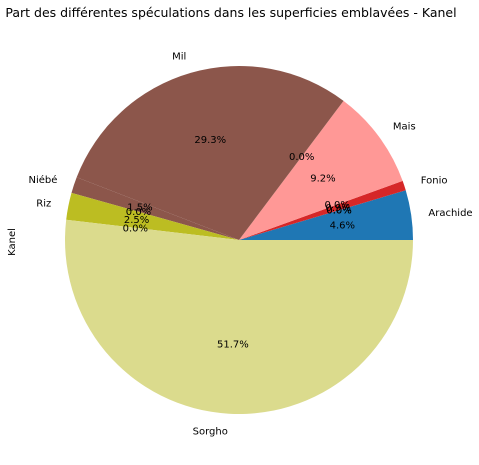 Image resolution: width=479 pixels, height=465 pixels. What do you see at coordinates (321, 170) in the screenshot?
I see `pie-slice-mais` at bounding box center [321, 170].